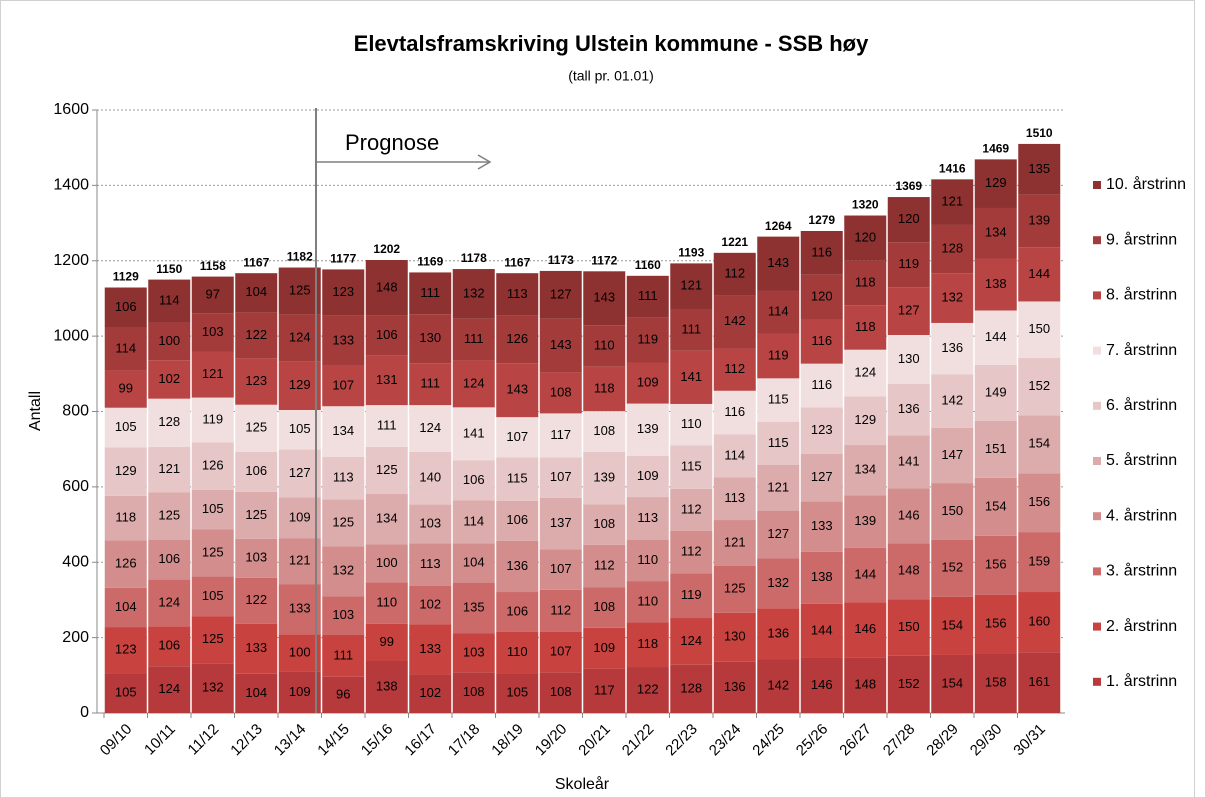 The height and width of the screenshot is (797, 1205). Describe the element at coordinates (343, 654) in the screenshot. I see `segment-label: 111` at that location.